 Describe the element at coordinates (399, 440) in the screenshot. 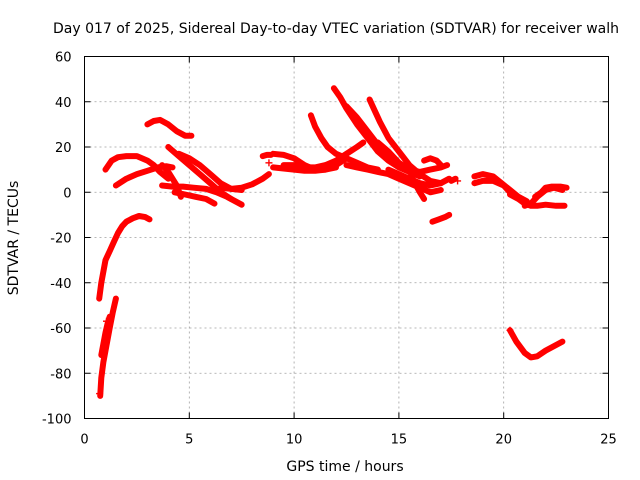

I see `x-tick-label: 15` at that location.